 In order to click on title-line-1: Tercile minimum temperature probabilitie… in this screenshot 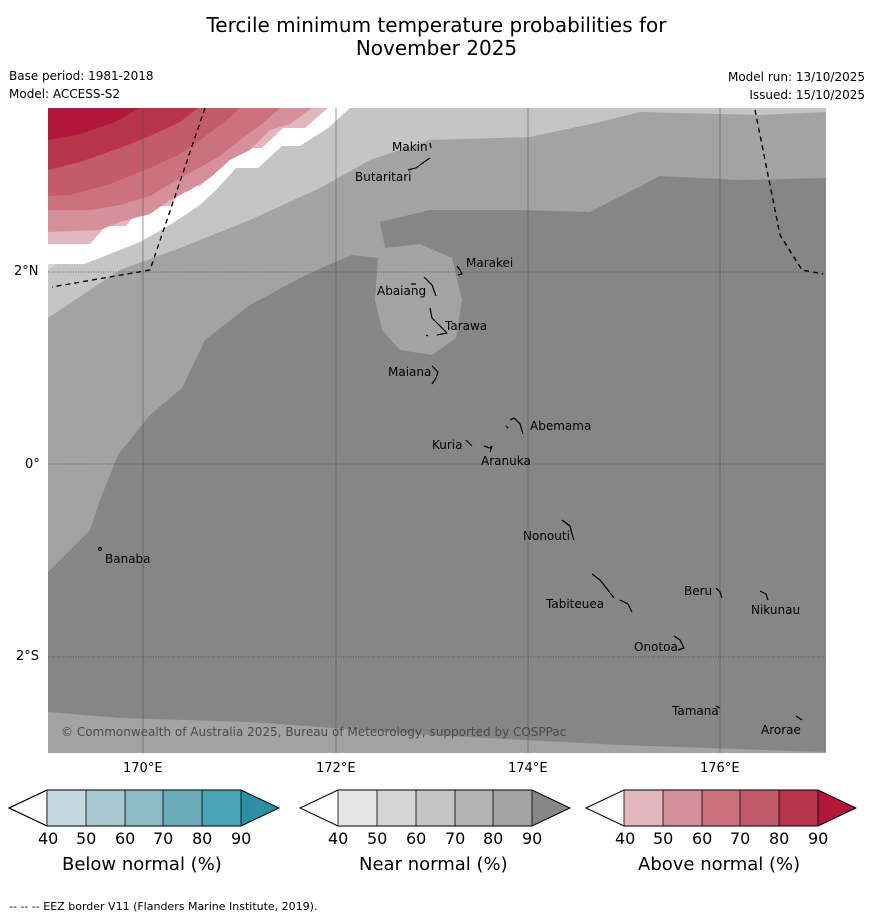, I will do `click(436, 25)`.